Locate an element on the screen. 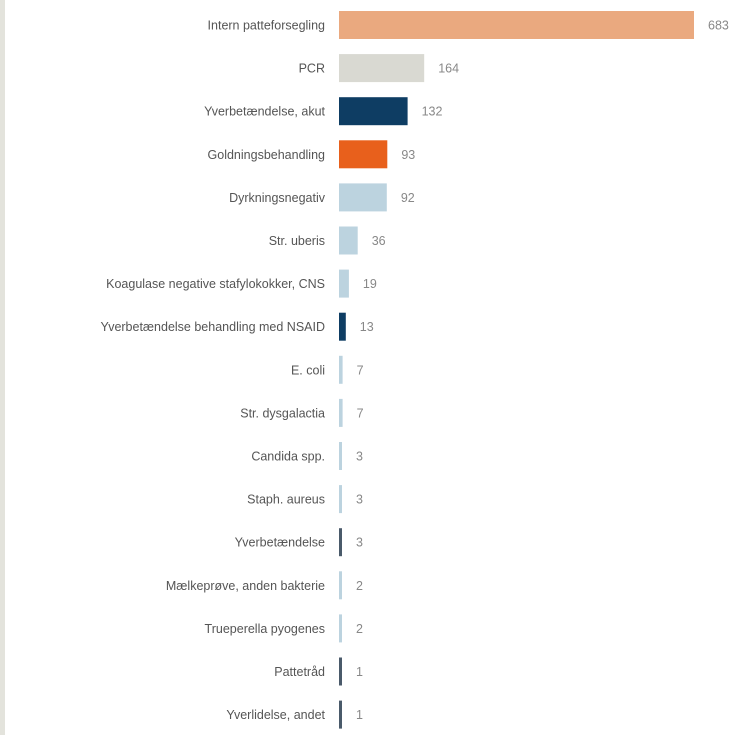 The width and height of the screenshot is (737, 735). category-label: Yverlidelse, andet is located at coordinates (275, 715).